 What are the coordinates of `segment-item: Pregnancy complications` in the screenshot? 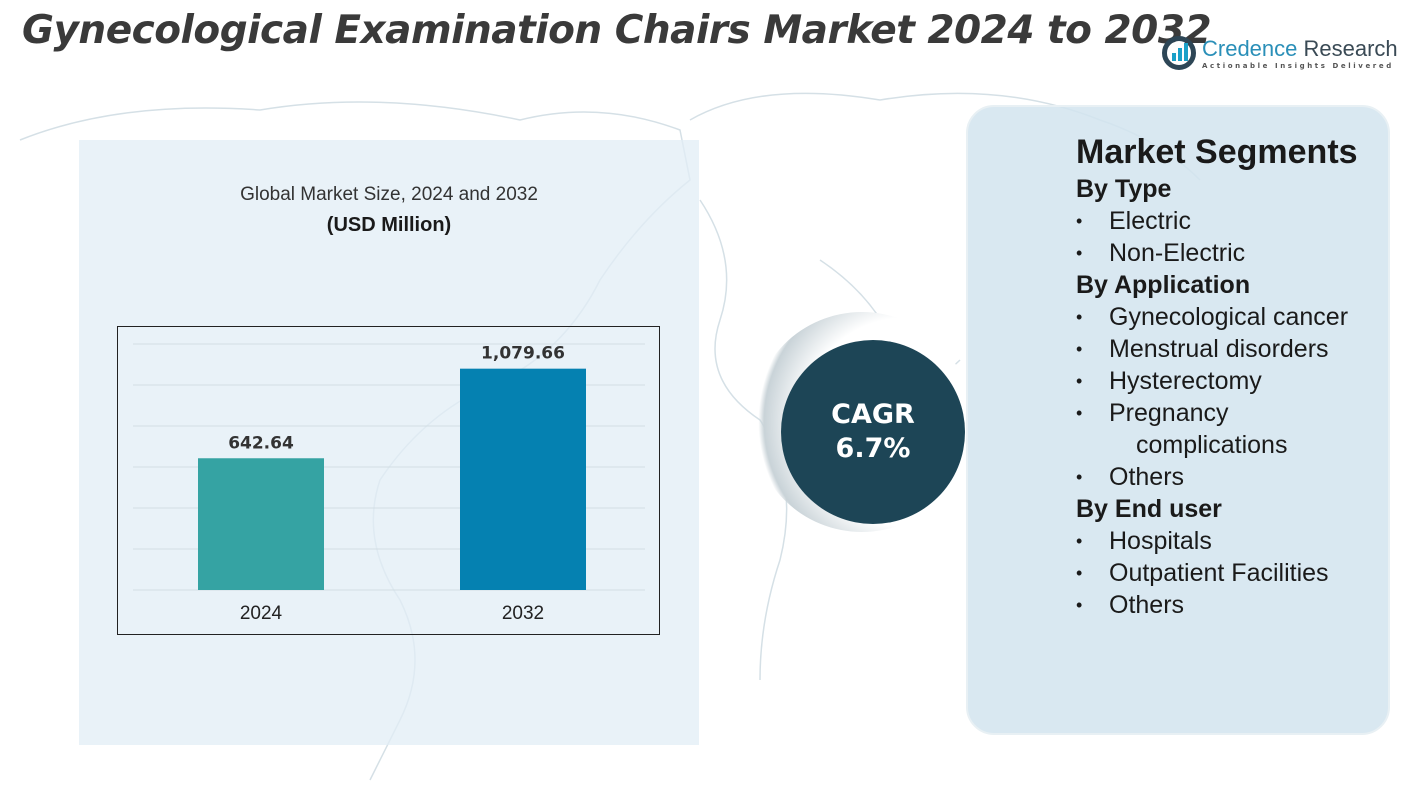 It's located at (1231, 429).